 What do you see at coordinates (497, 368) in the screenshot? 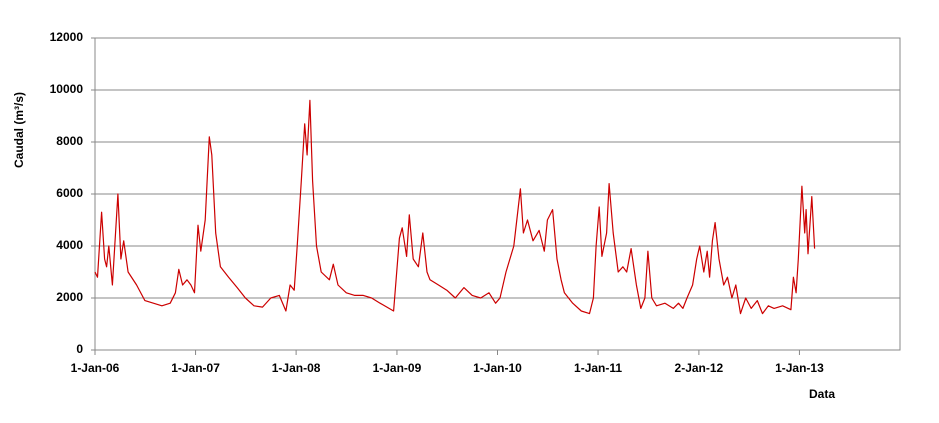
I see `x-tick-label: 1-Jan-10` at bounding box center [497, 368].